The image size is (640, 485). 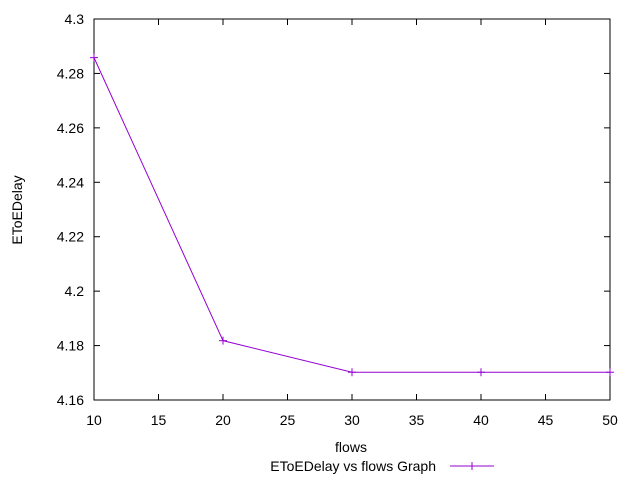 I want to click on y-tick-label: 4.18, so click(x=70, y=346).